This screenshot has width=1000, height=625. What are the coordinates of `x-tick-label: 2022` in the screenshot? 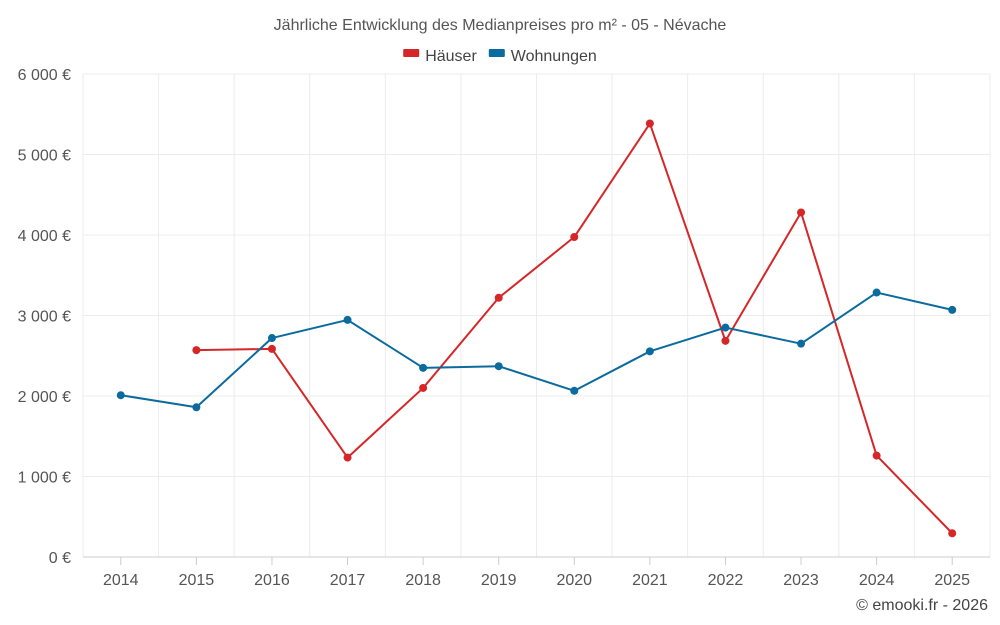 It's located at (726, 580).